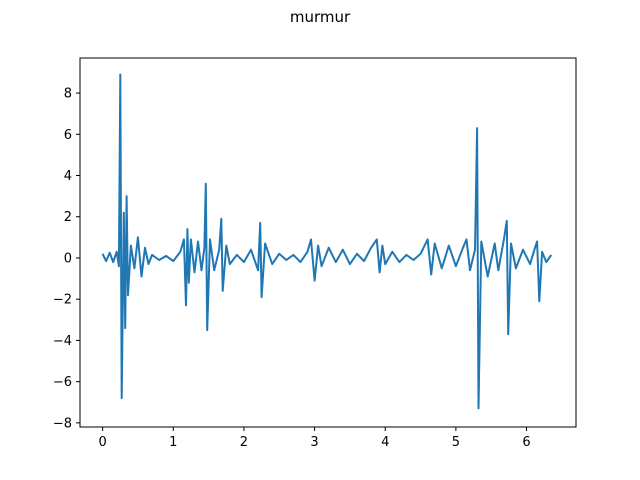  Describe the element at coordinates (526, 442) in the screenshot. I see `x-tick-label: 6` at that location.